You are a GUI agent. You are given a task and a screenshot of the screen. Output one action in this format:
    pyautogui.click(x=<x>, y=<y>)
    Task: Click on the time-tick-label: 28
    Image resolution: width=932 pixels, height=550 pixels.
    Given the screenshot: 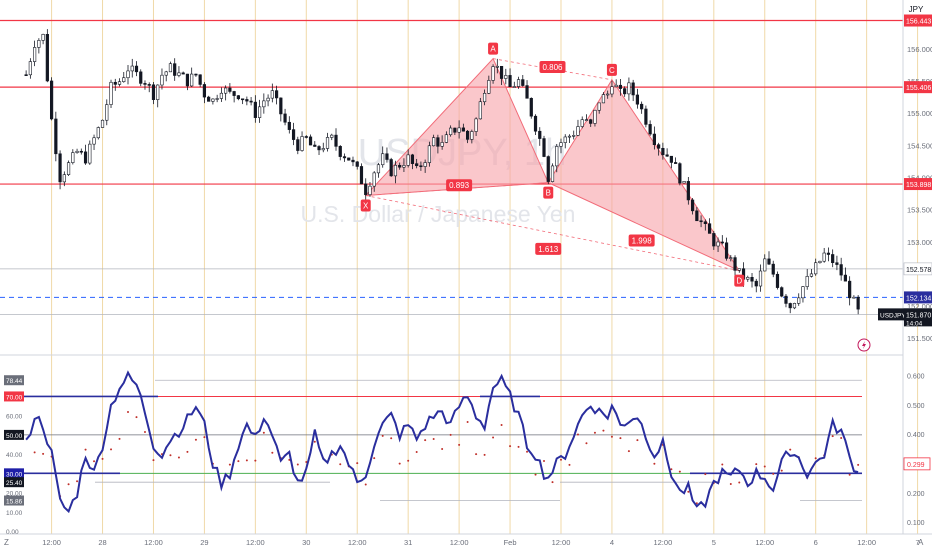 What is the action you would take?
    pyautogui.click(x=102, y=542)
    